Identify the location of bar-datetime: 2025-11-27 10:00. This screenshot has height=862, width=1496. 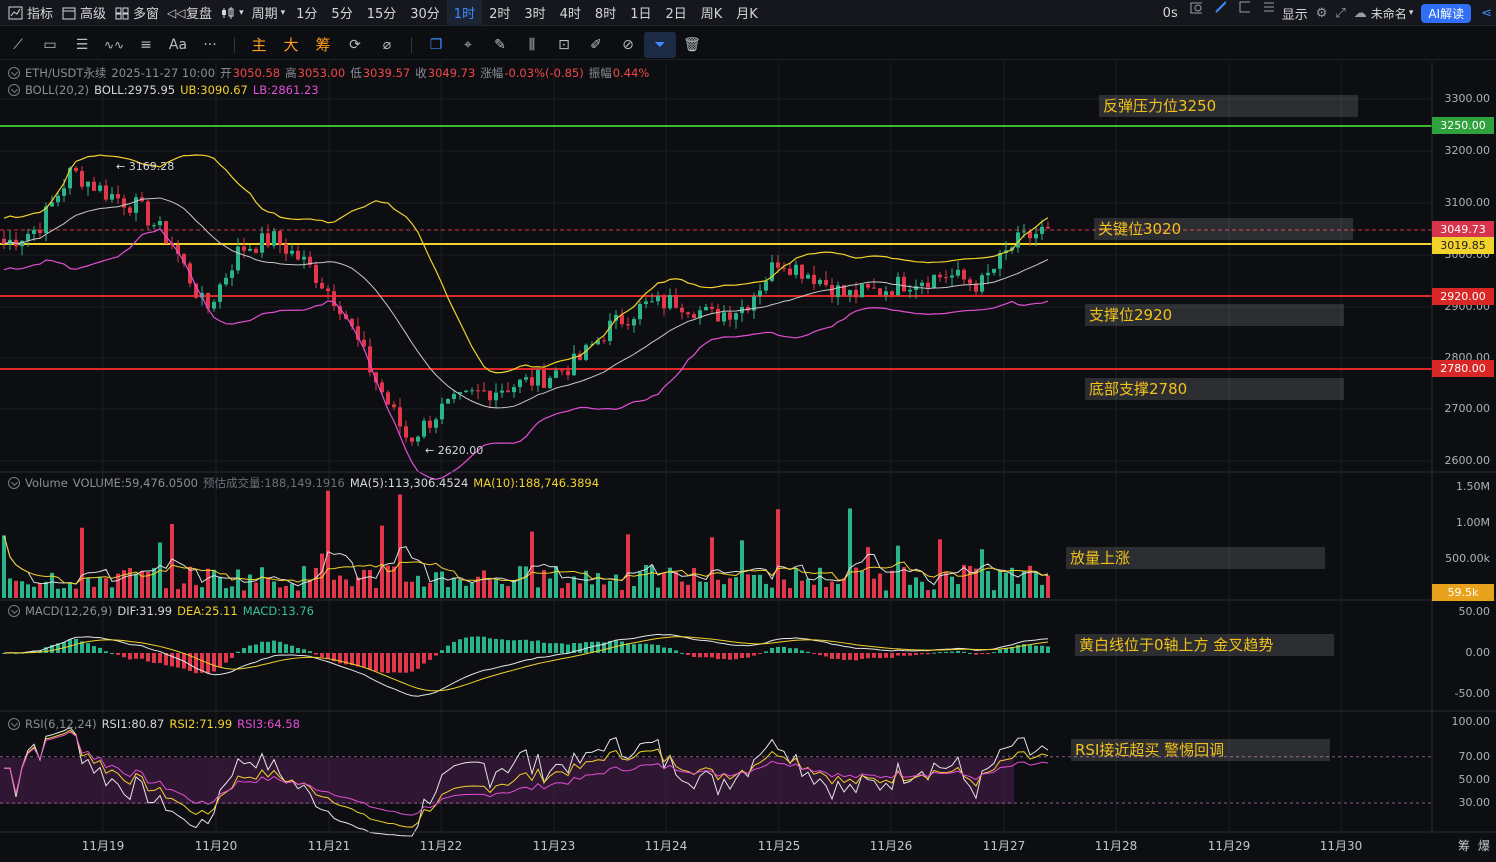
(163, 73).